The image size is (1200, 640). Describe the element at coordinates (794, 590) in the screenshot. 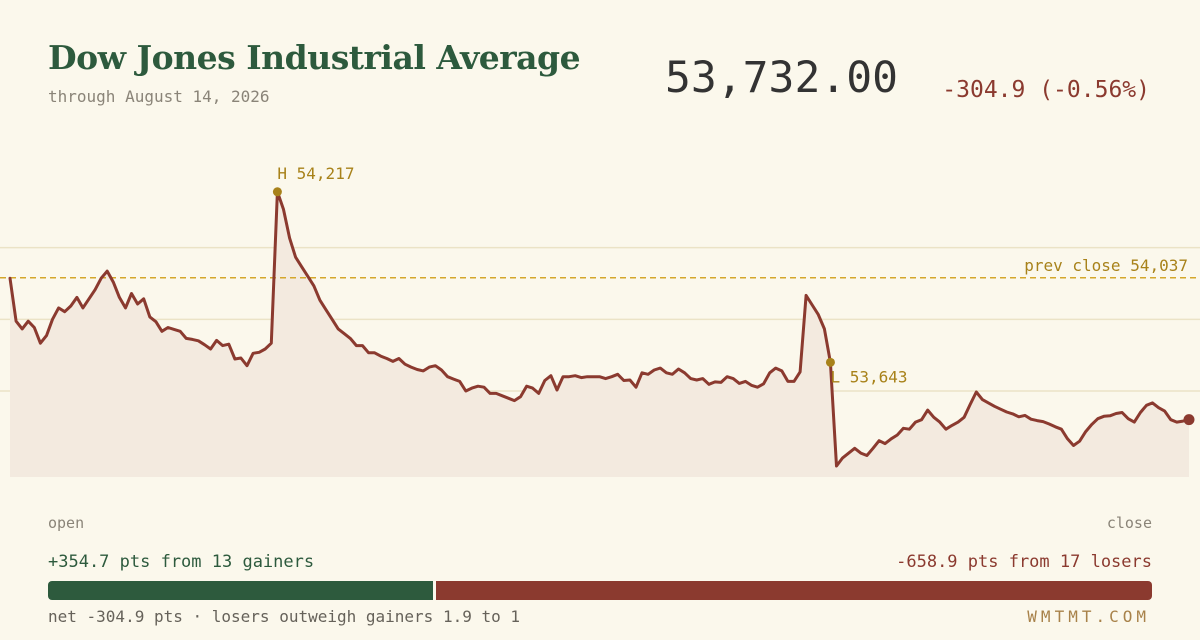

I see `losers-bar-segment` at that location.